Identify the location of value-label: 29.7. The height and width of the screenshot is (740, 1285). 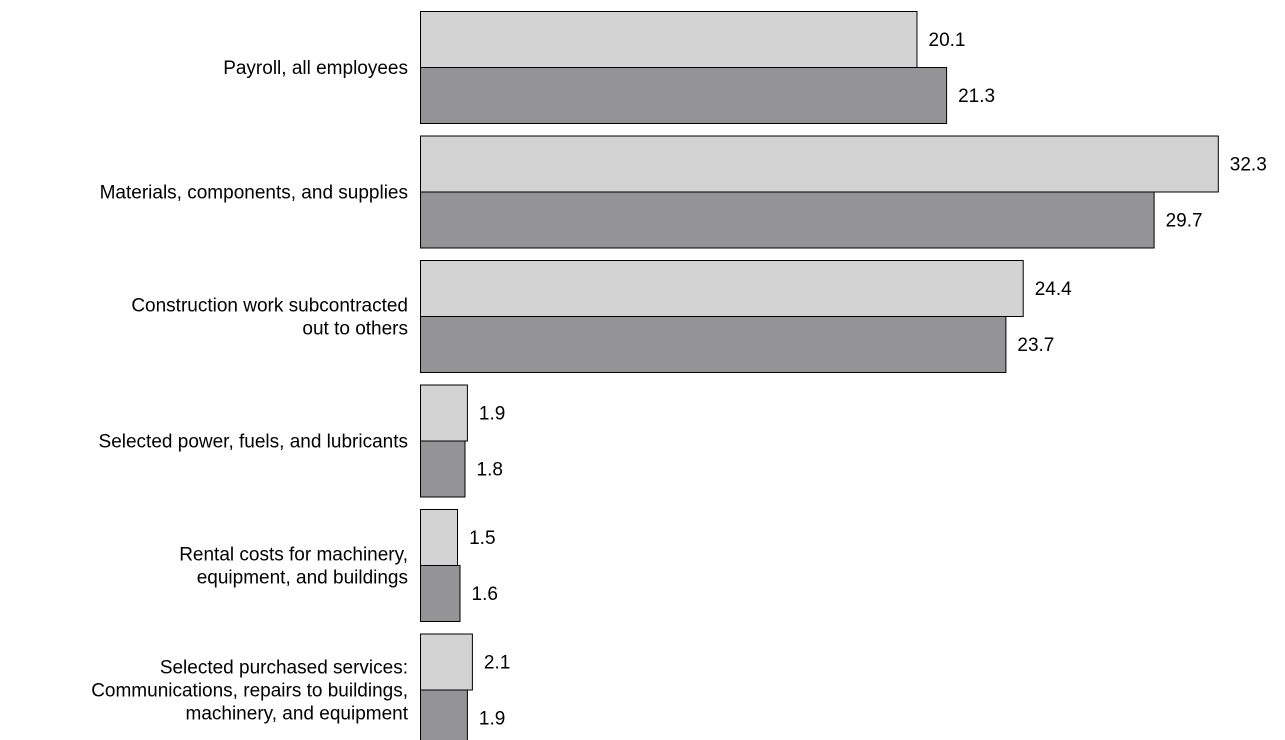
(1184, 221).